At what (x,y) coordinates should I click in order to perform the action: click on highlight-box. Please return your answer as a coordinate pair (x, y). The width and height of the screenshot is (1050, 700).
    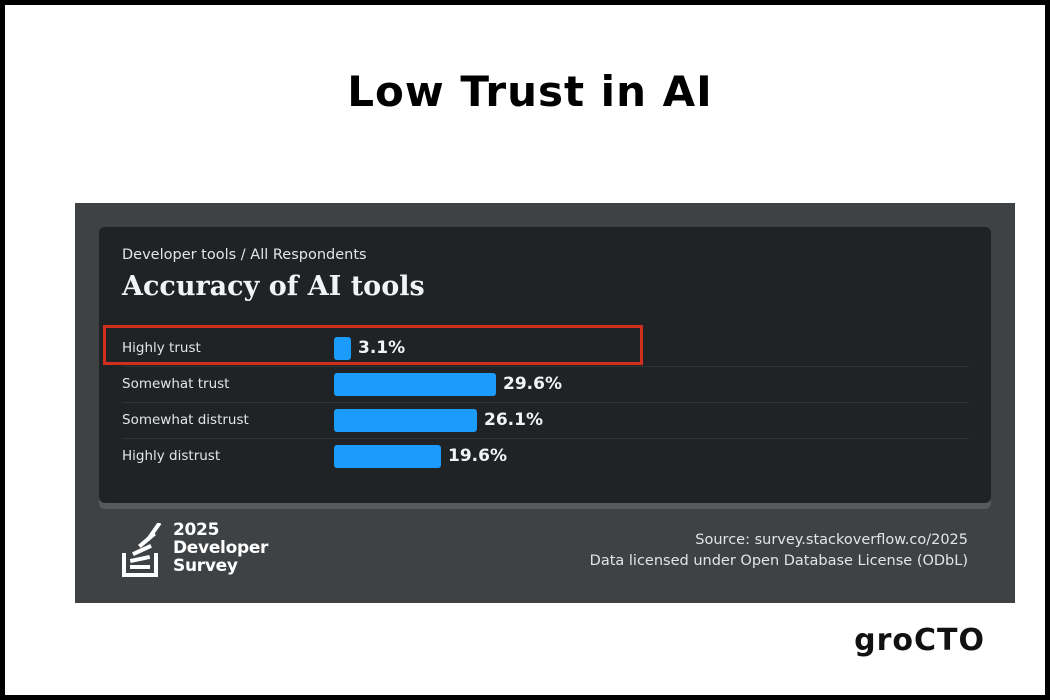
    Looking at the image, I should click on (373, 345).